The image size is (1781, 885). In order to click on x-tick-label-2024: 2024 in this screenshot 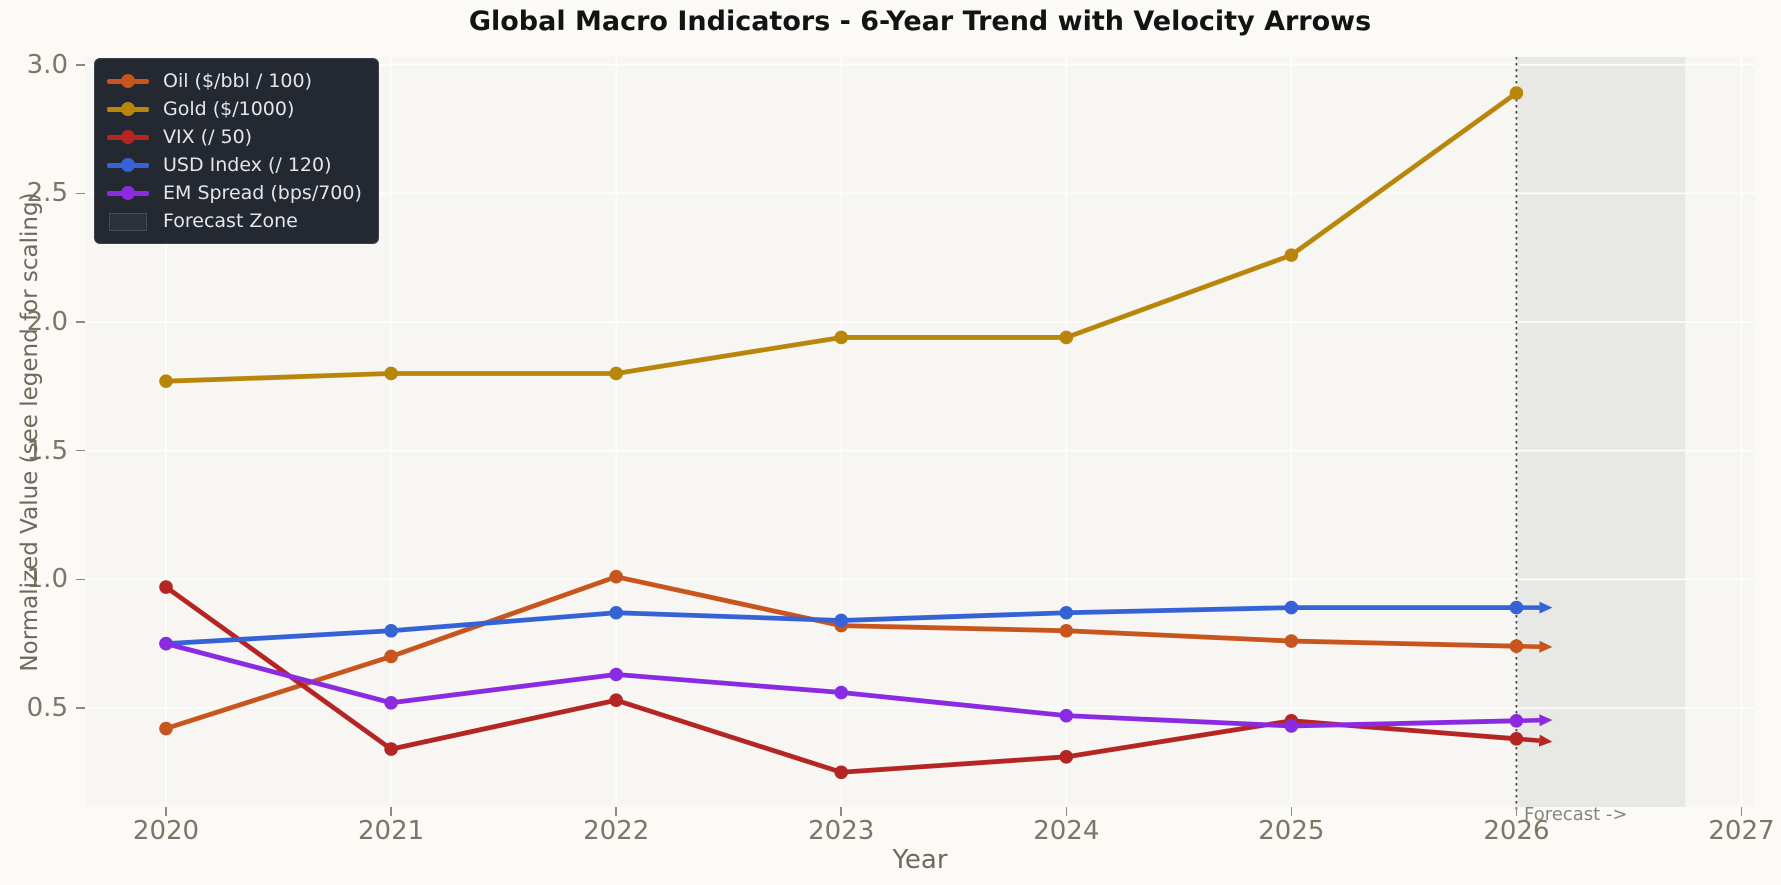, I will do `click(1066, 831)`.